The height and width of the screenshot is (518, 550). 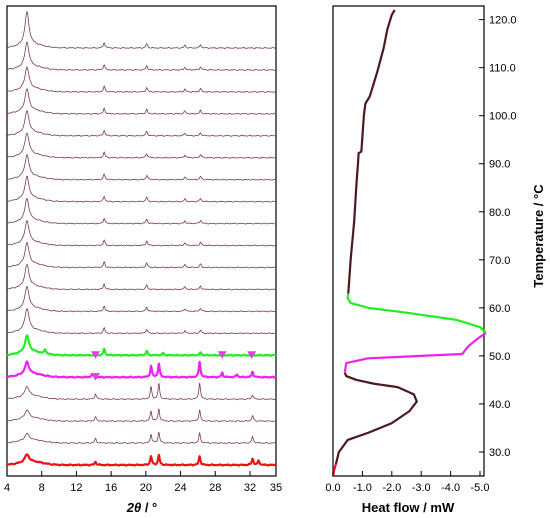 I want to click on dsc-y-tick-label: 60.0, so click(x=499, y=309).